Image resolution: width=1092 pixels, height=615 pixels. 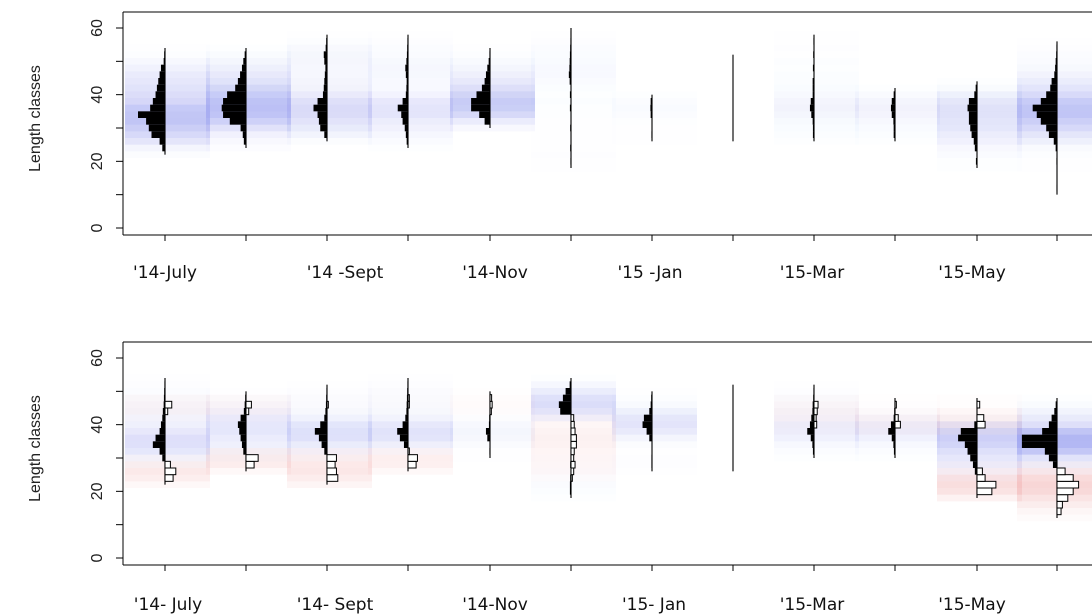 I want to click on y-axis-label: Length classes, so click(x=35, y=118).